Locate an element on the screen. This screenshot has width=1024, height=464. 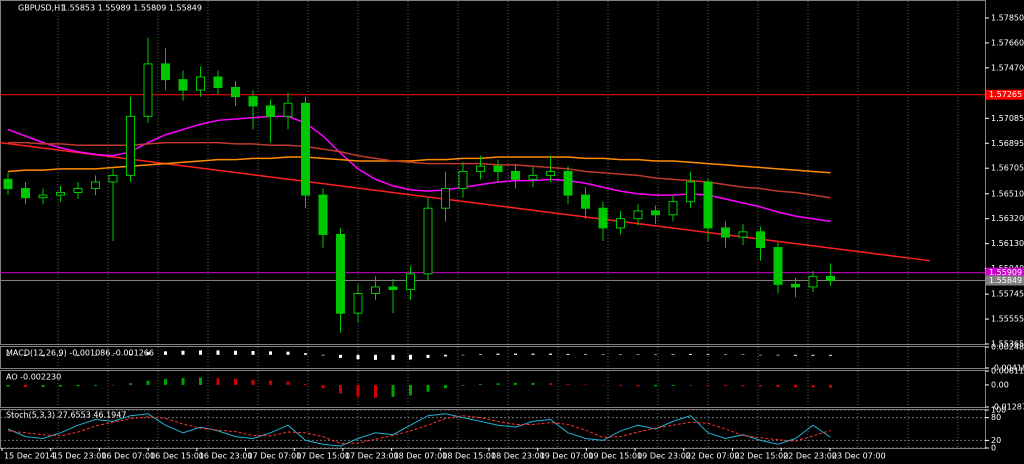
time-label: 17 Dec 15:00 is located at coordinates (323, 456).